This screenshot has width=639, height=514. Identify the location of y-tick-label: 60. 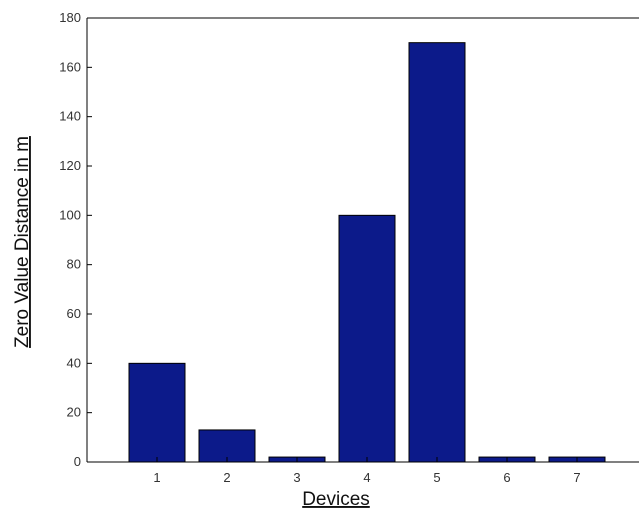
(74, 313).